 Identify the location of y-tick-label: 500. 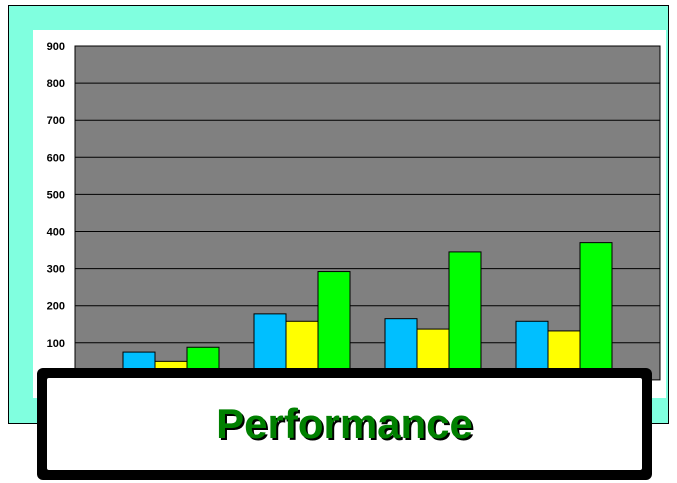
(56, 195).